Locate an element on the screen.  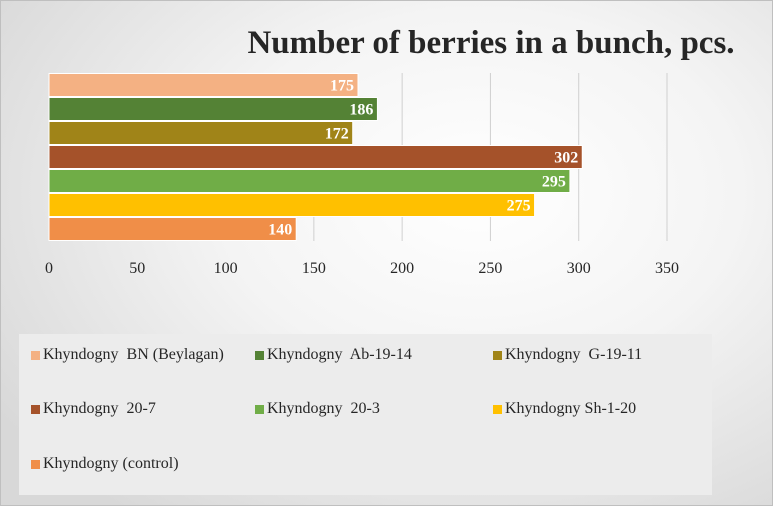
x-tick-label: 250 is located at coordinates (490, 268).